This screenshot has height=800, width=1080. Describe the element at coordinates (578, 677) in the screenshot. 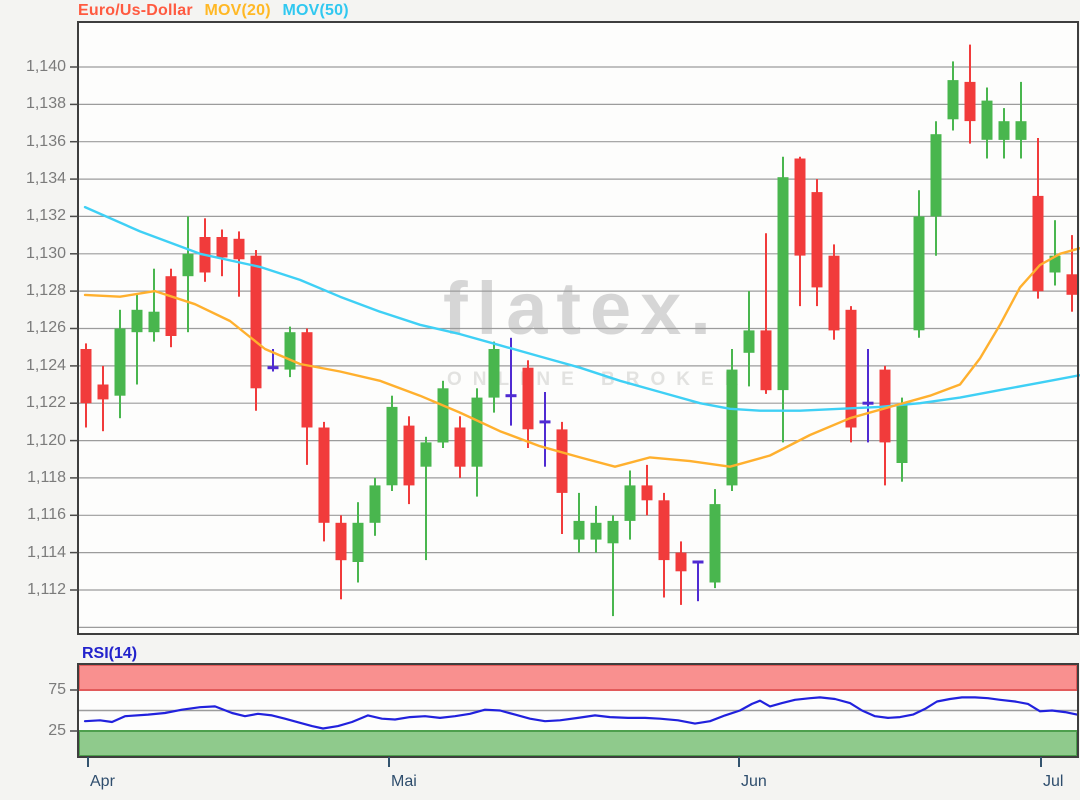

I see `rsi-overbought-band` at that location.